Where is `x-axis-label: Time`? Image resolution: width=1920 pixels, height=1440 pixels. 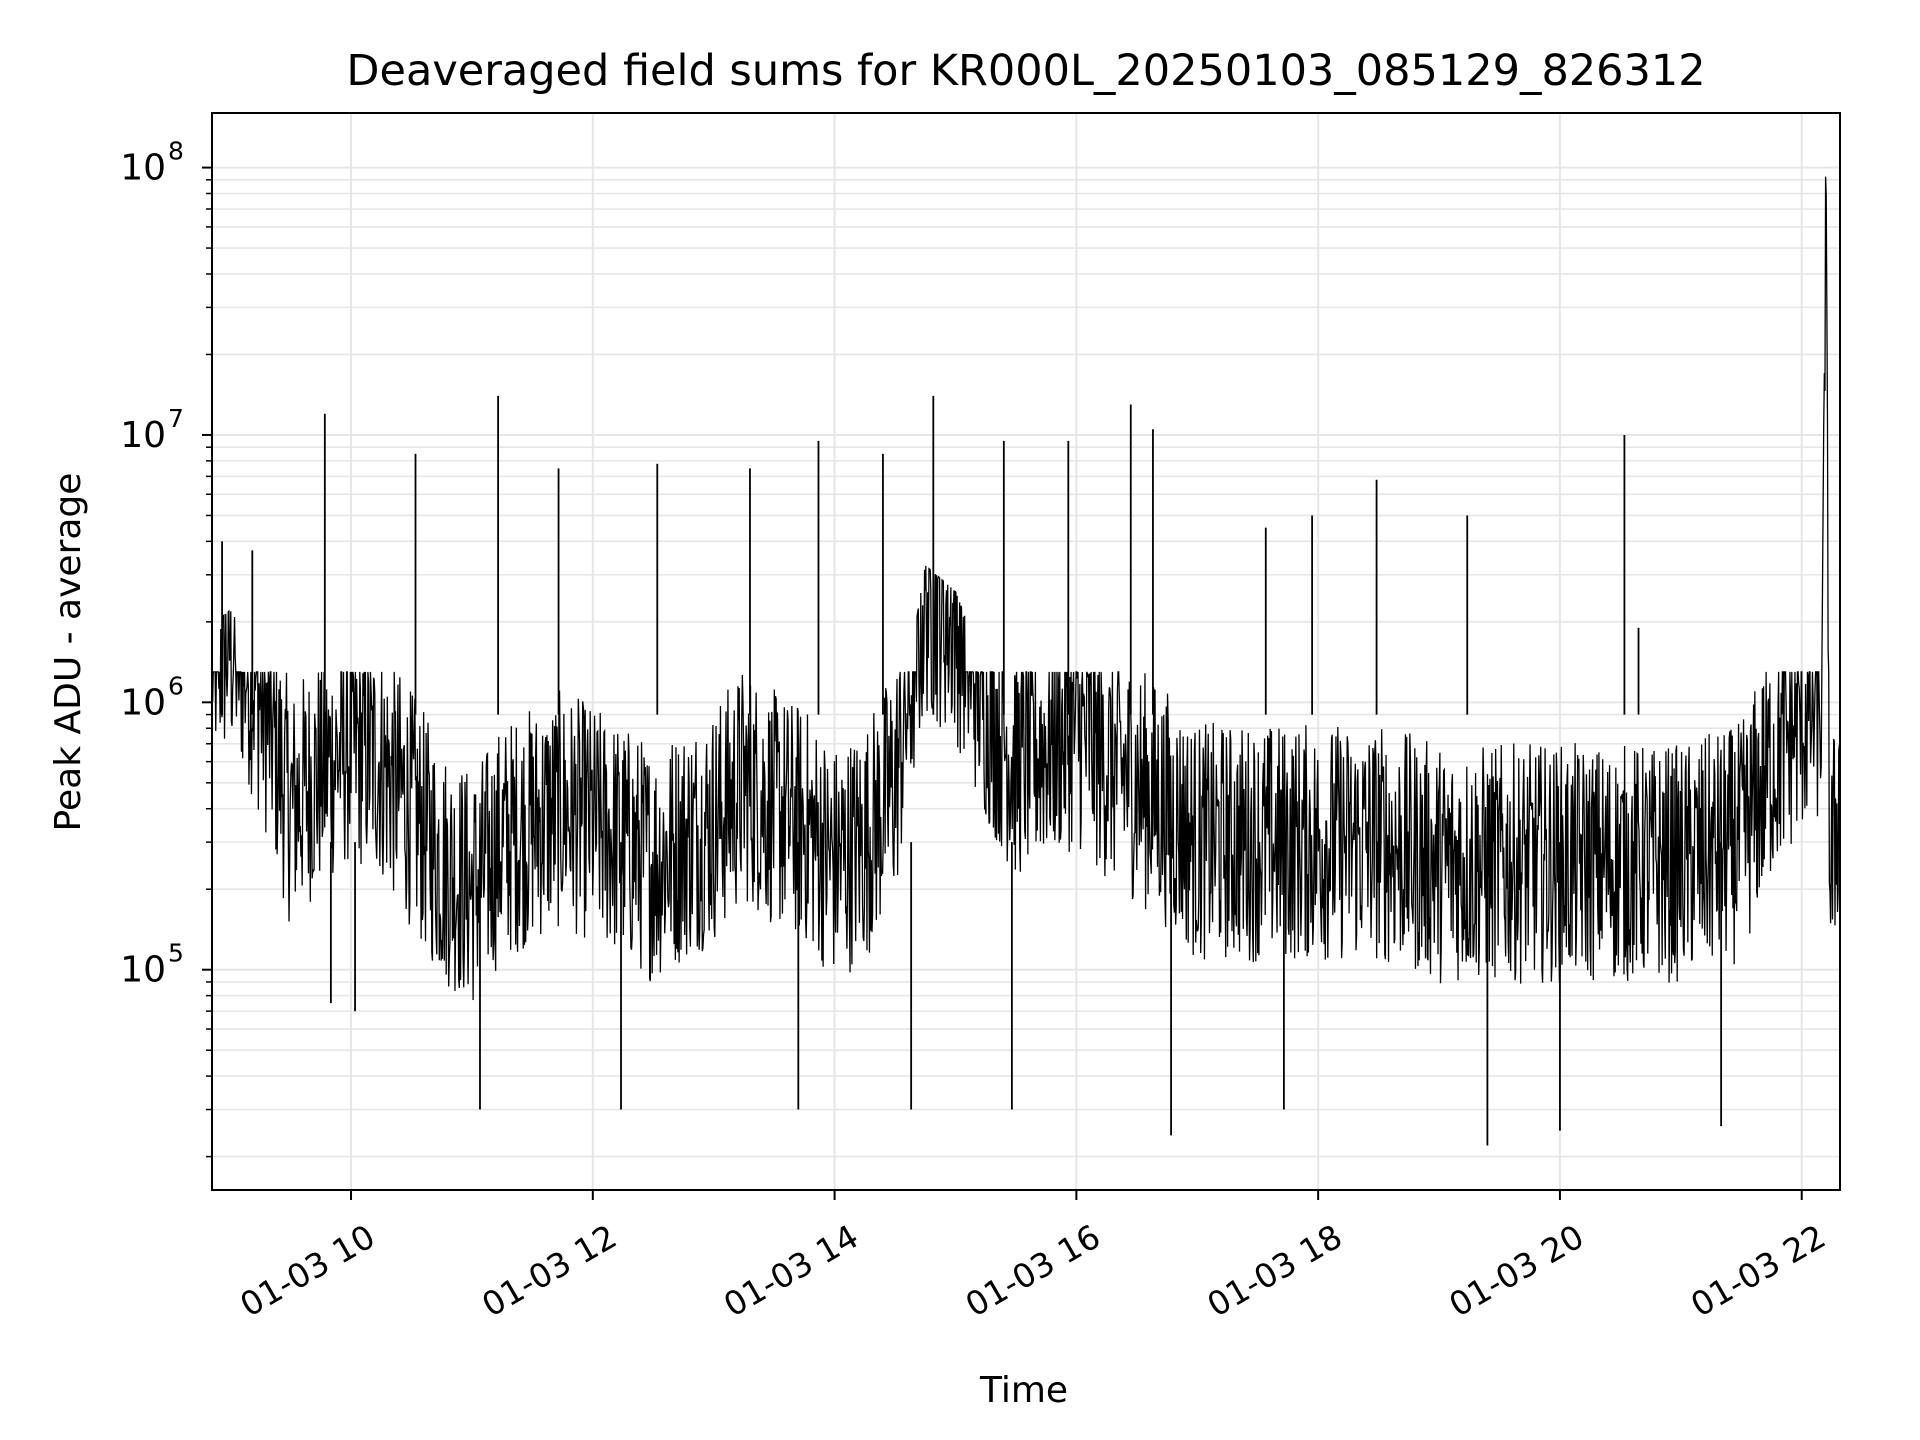
x-axis-label: Time is located at coordinates (1023, 1390).